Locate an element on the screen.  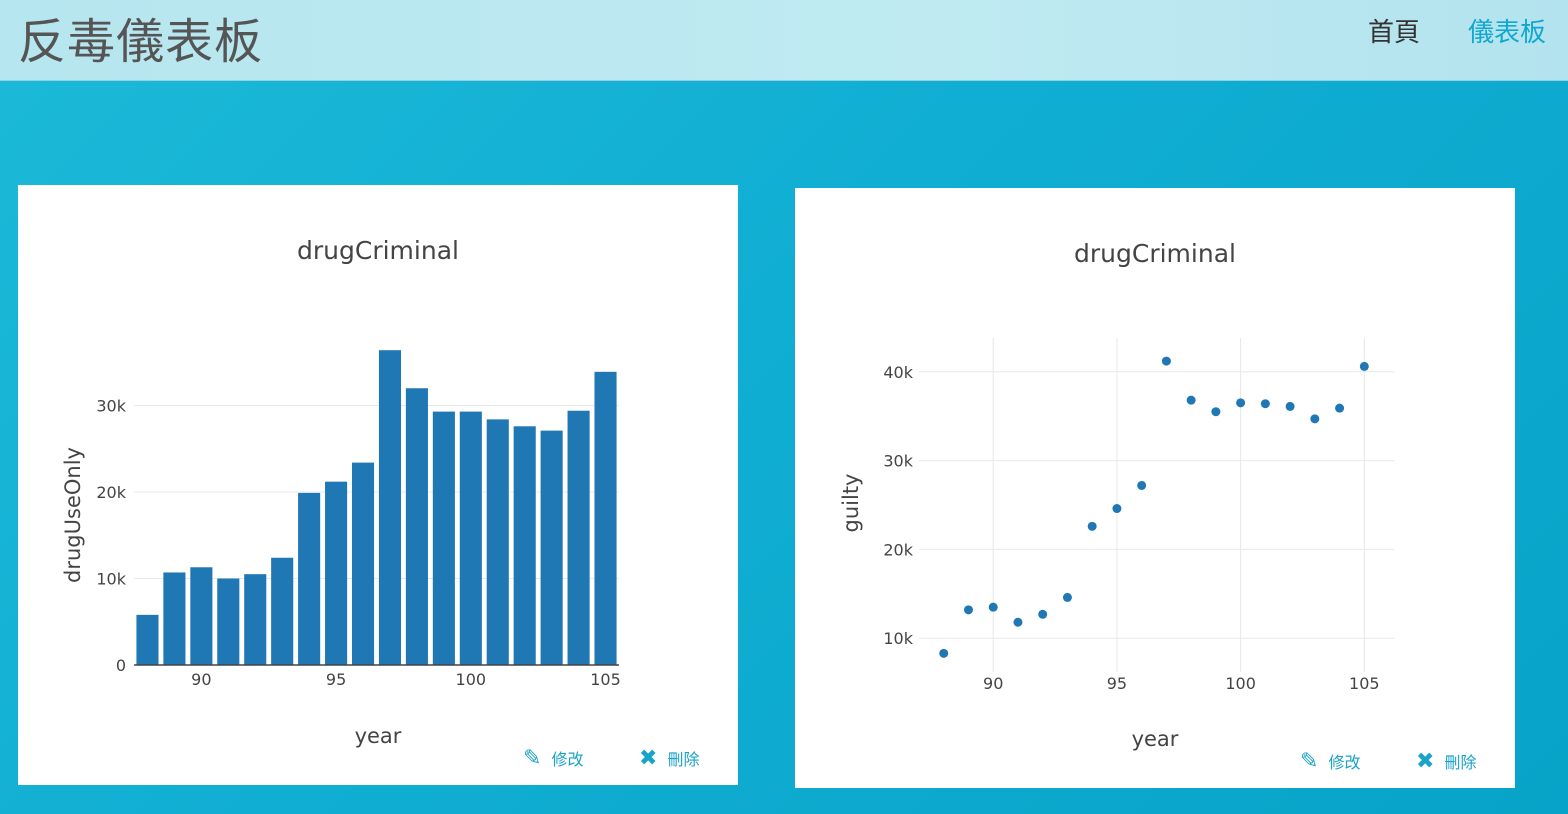
y-axis-label: drugUseOnly is located at coordinates (73, 515).